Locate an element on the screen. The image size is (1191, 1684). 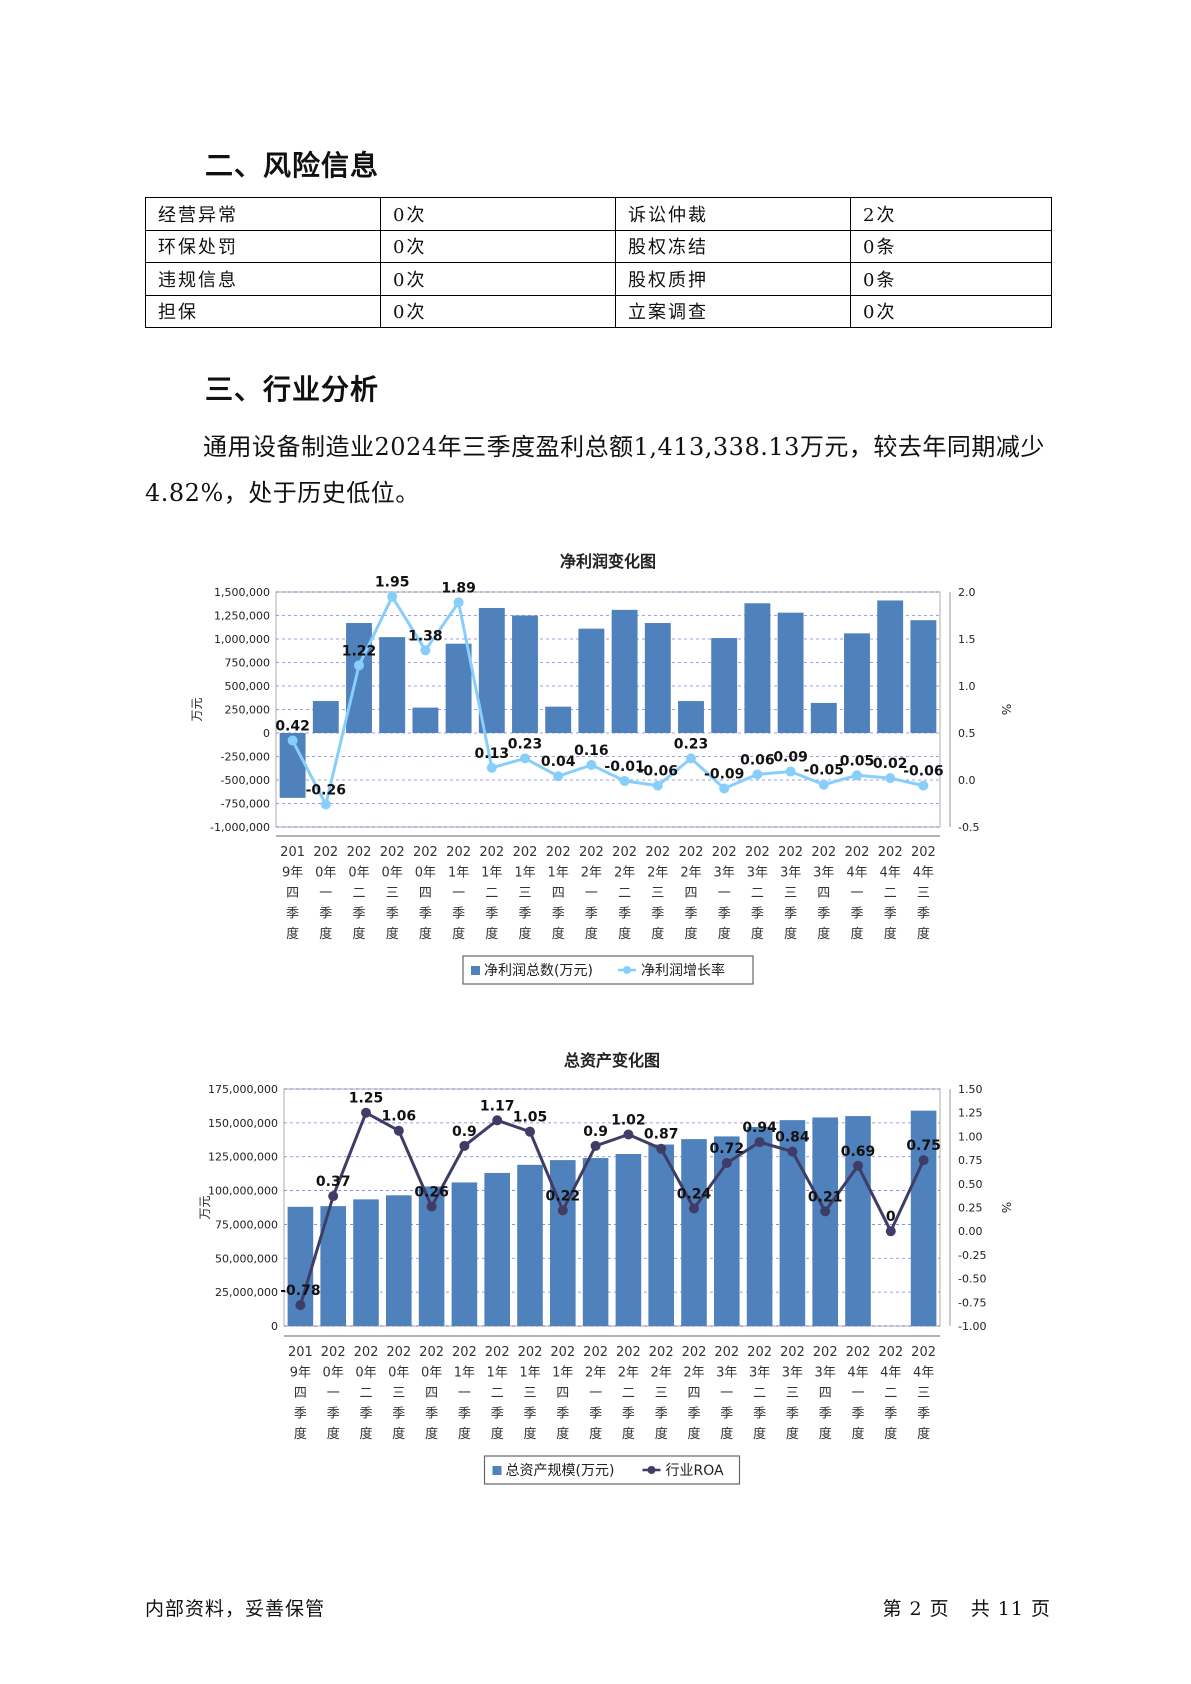
left-tick-label: 1,000,000 is located at coordinates (242, 639).